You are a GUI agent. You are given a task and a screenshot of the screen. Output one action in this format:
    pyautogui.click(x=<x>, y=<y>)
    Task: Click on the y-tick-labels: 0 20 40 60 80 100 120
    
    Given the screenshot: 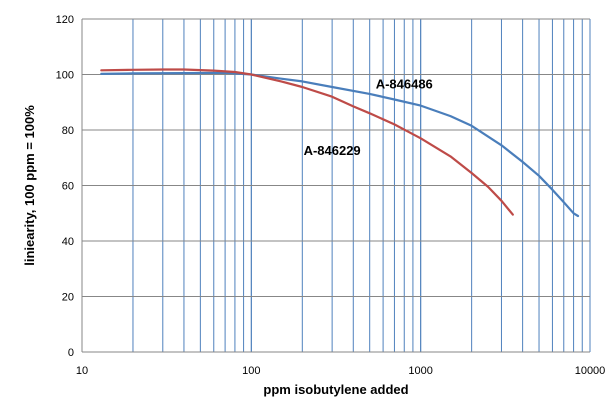 What is the action you would take?
    pyautogui.click(x=65, y=186)
    